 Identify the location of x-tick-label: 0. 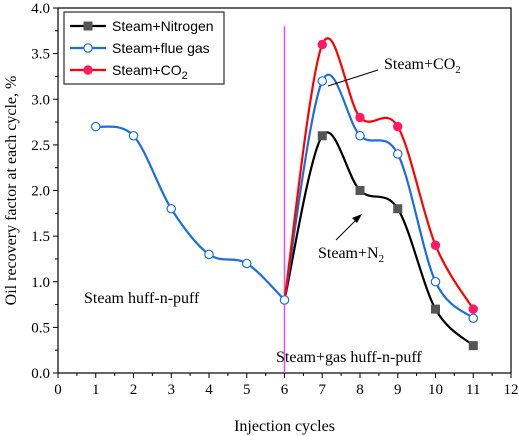
(58, 390).